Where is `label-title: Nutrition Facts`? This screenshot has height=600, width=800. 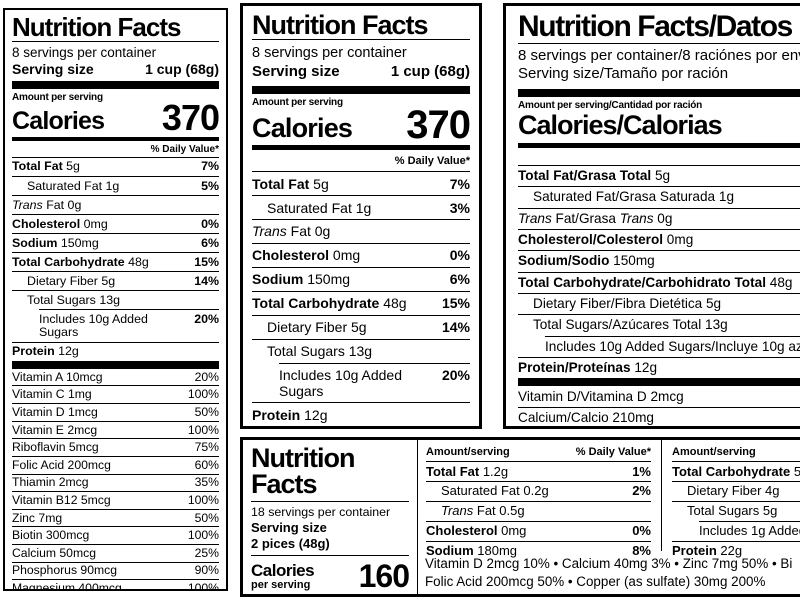
label-title: Nutrition Facts is located at coordinates (96, 27).